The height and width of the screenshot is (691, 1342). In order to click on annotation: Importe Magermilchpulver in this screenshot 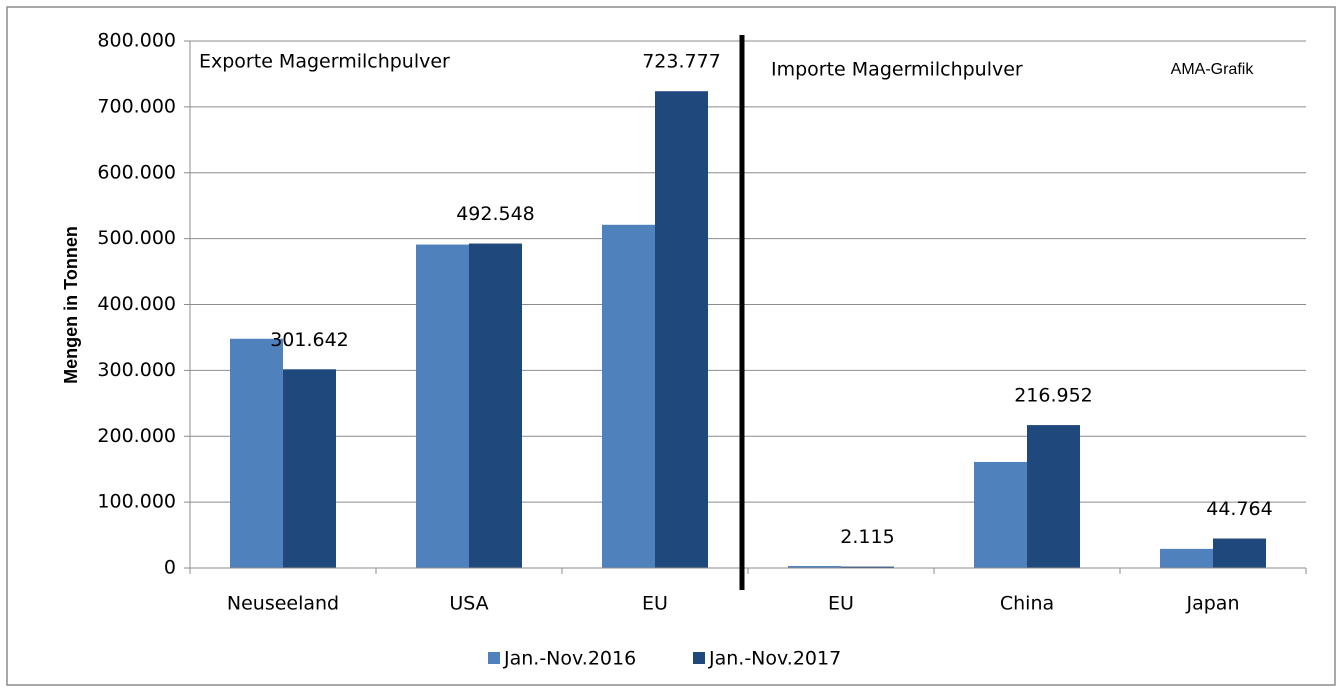, I will do `click(897, 70)`.